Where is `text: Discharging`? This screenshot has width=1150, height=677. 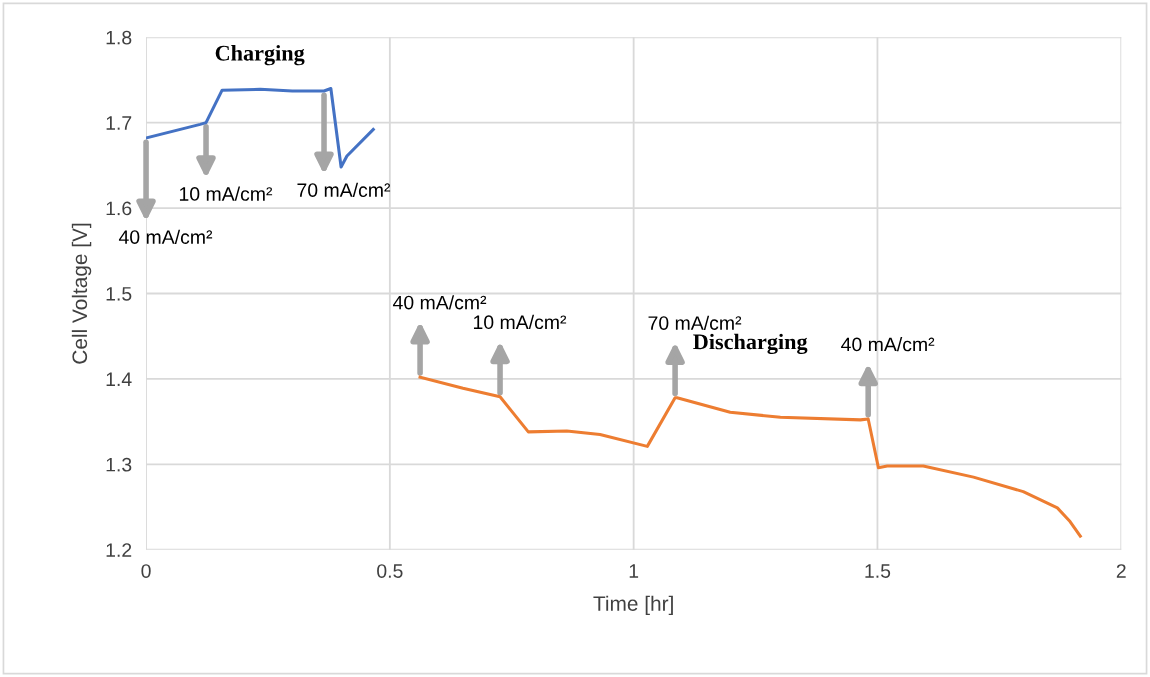
text: Discharging is located at coordinates (750, 344).